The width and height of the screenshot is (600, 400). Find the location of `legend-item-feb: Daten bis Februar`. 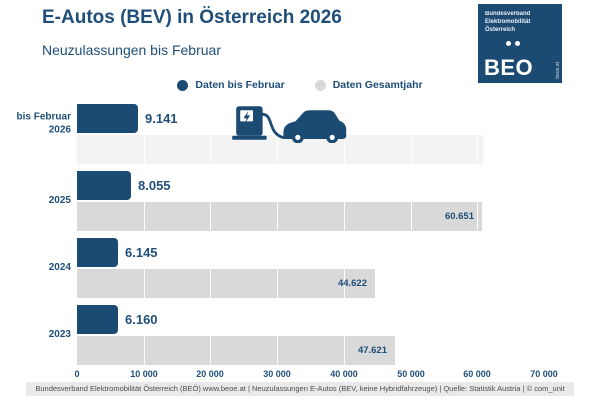

legend-item-feb: Daten bis Februar is located at coordinates (231, 85).